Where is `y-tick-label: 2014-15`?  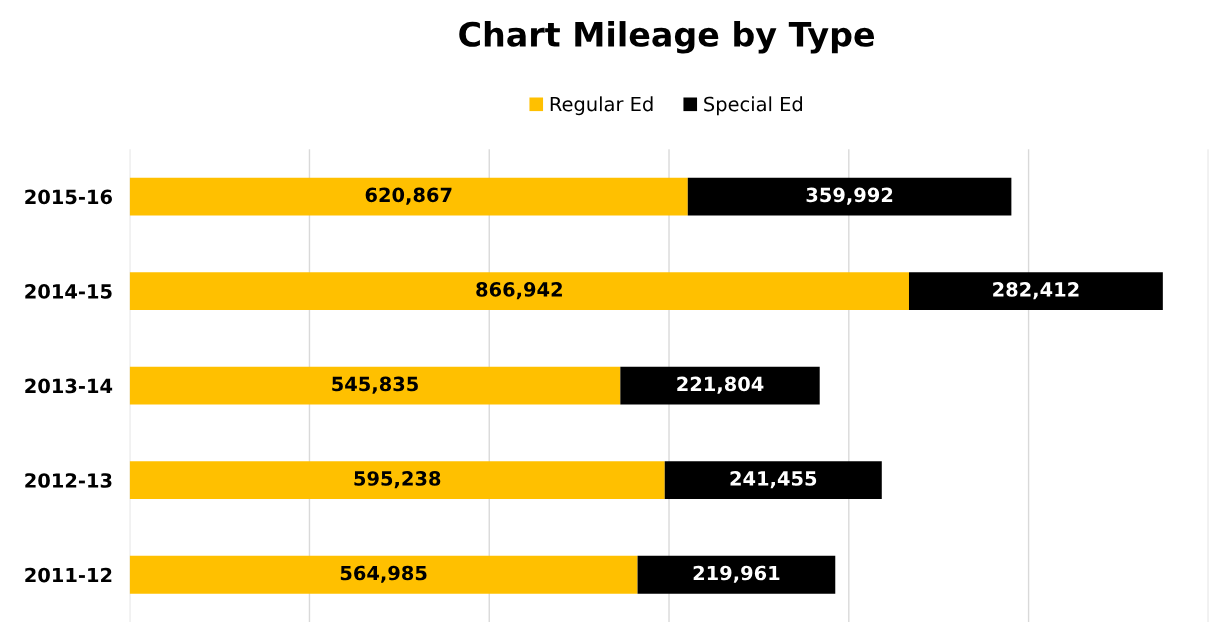
y-tick-label: 2014-15 is located at coordinates (68, 291).